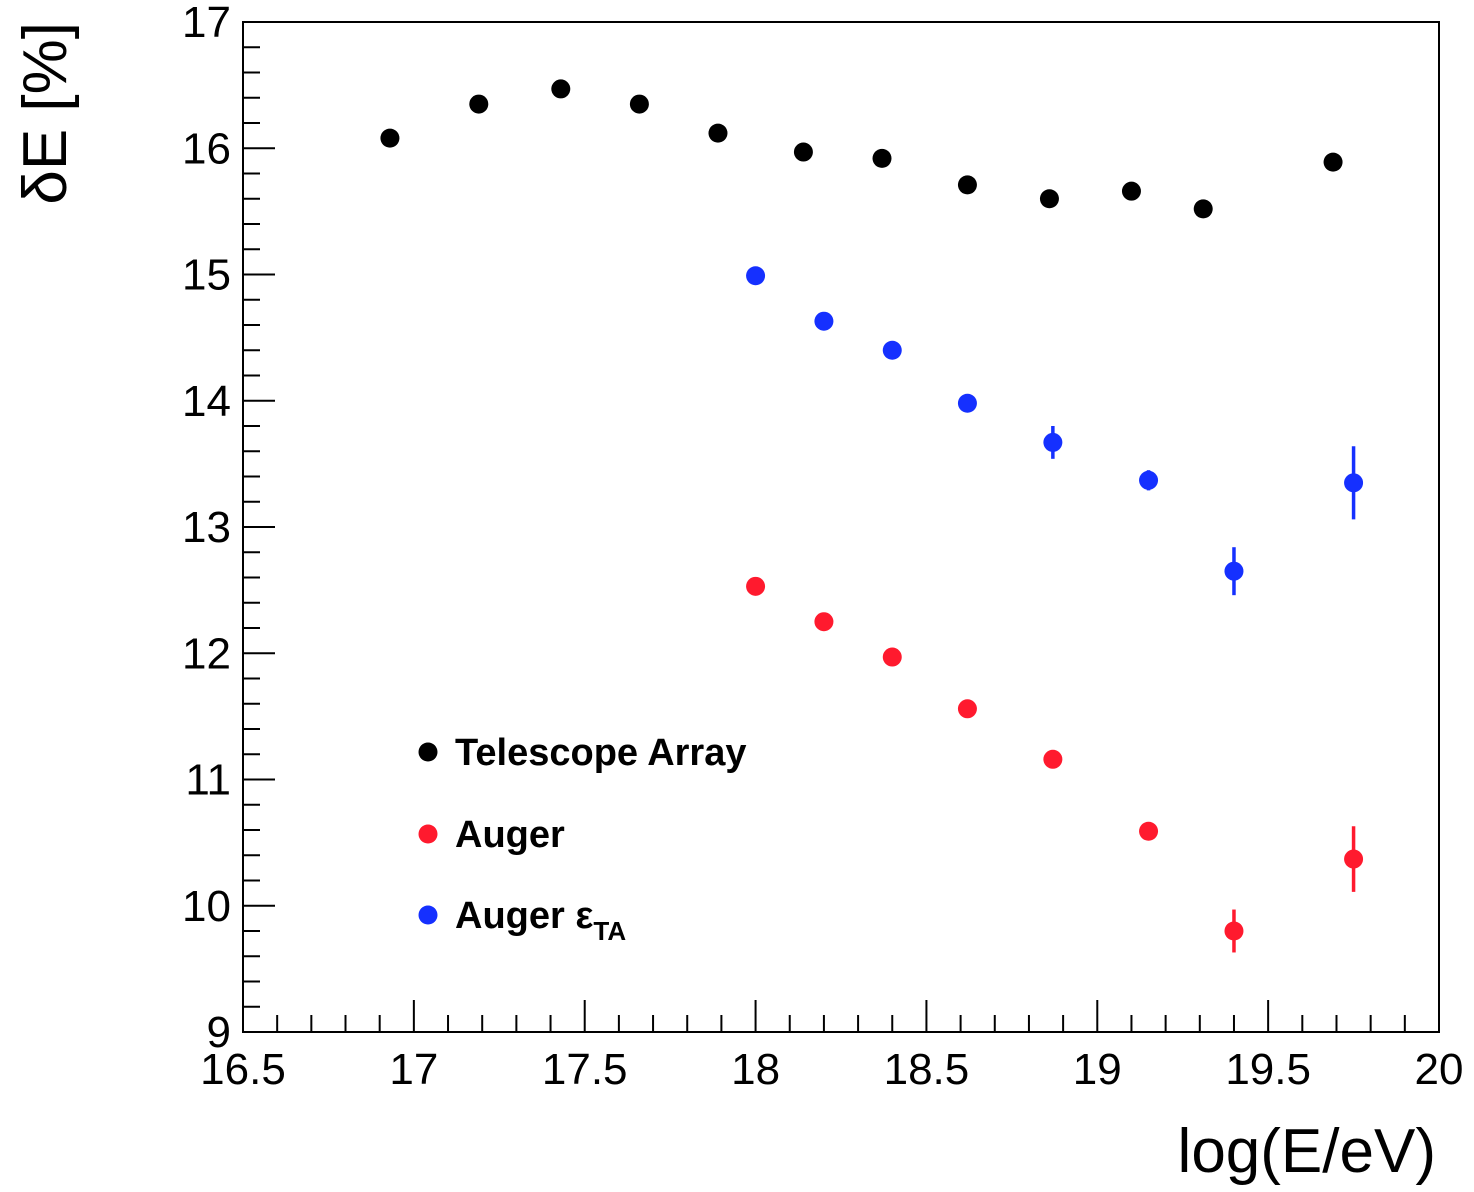 This screenshot has width=1474, height=1192. I want to click on x-tick-label: 17, so click(413, 1069).